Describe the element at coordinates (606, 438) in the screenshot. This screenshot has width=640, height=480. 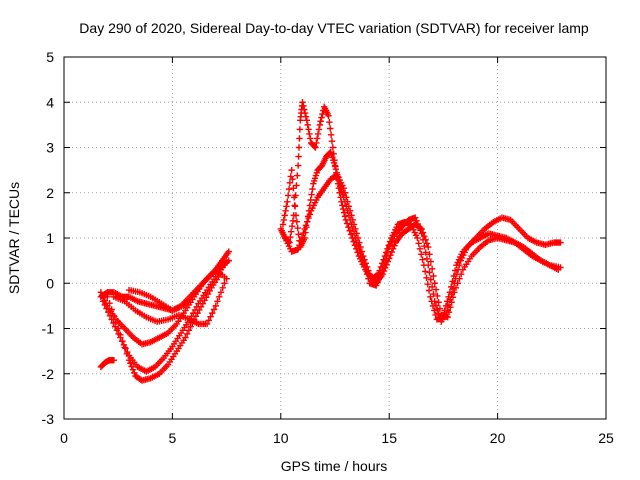
I see `x-tick-label: 25` at that location.